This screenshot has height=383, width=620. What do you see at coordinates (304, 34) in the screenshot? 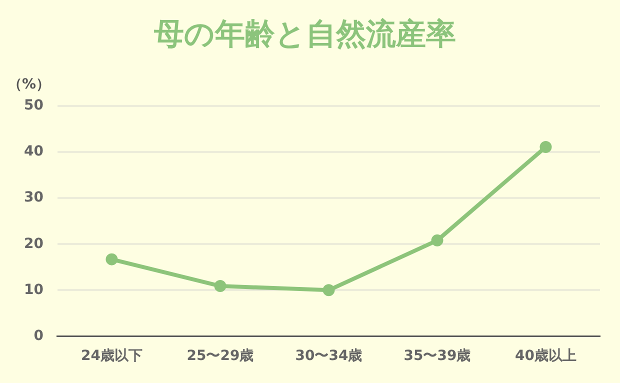
I see `chart-title: 母の年齢と自然流産率` at bounding box center [304, 34].